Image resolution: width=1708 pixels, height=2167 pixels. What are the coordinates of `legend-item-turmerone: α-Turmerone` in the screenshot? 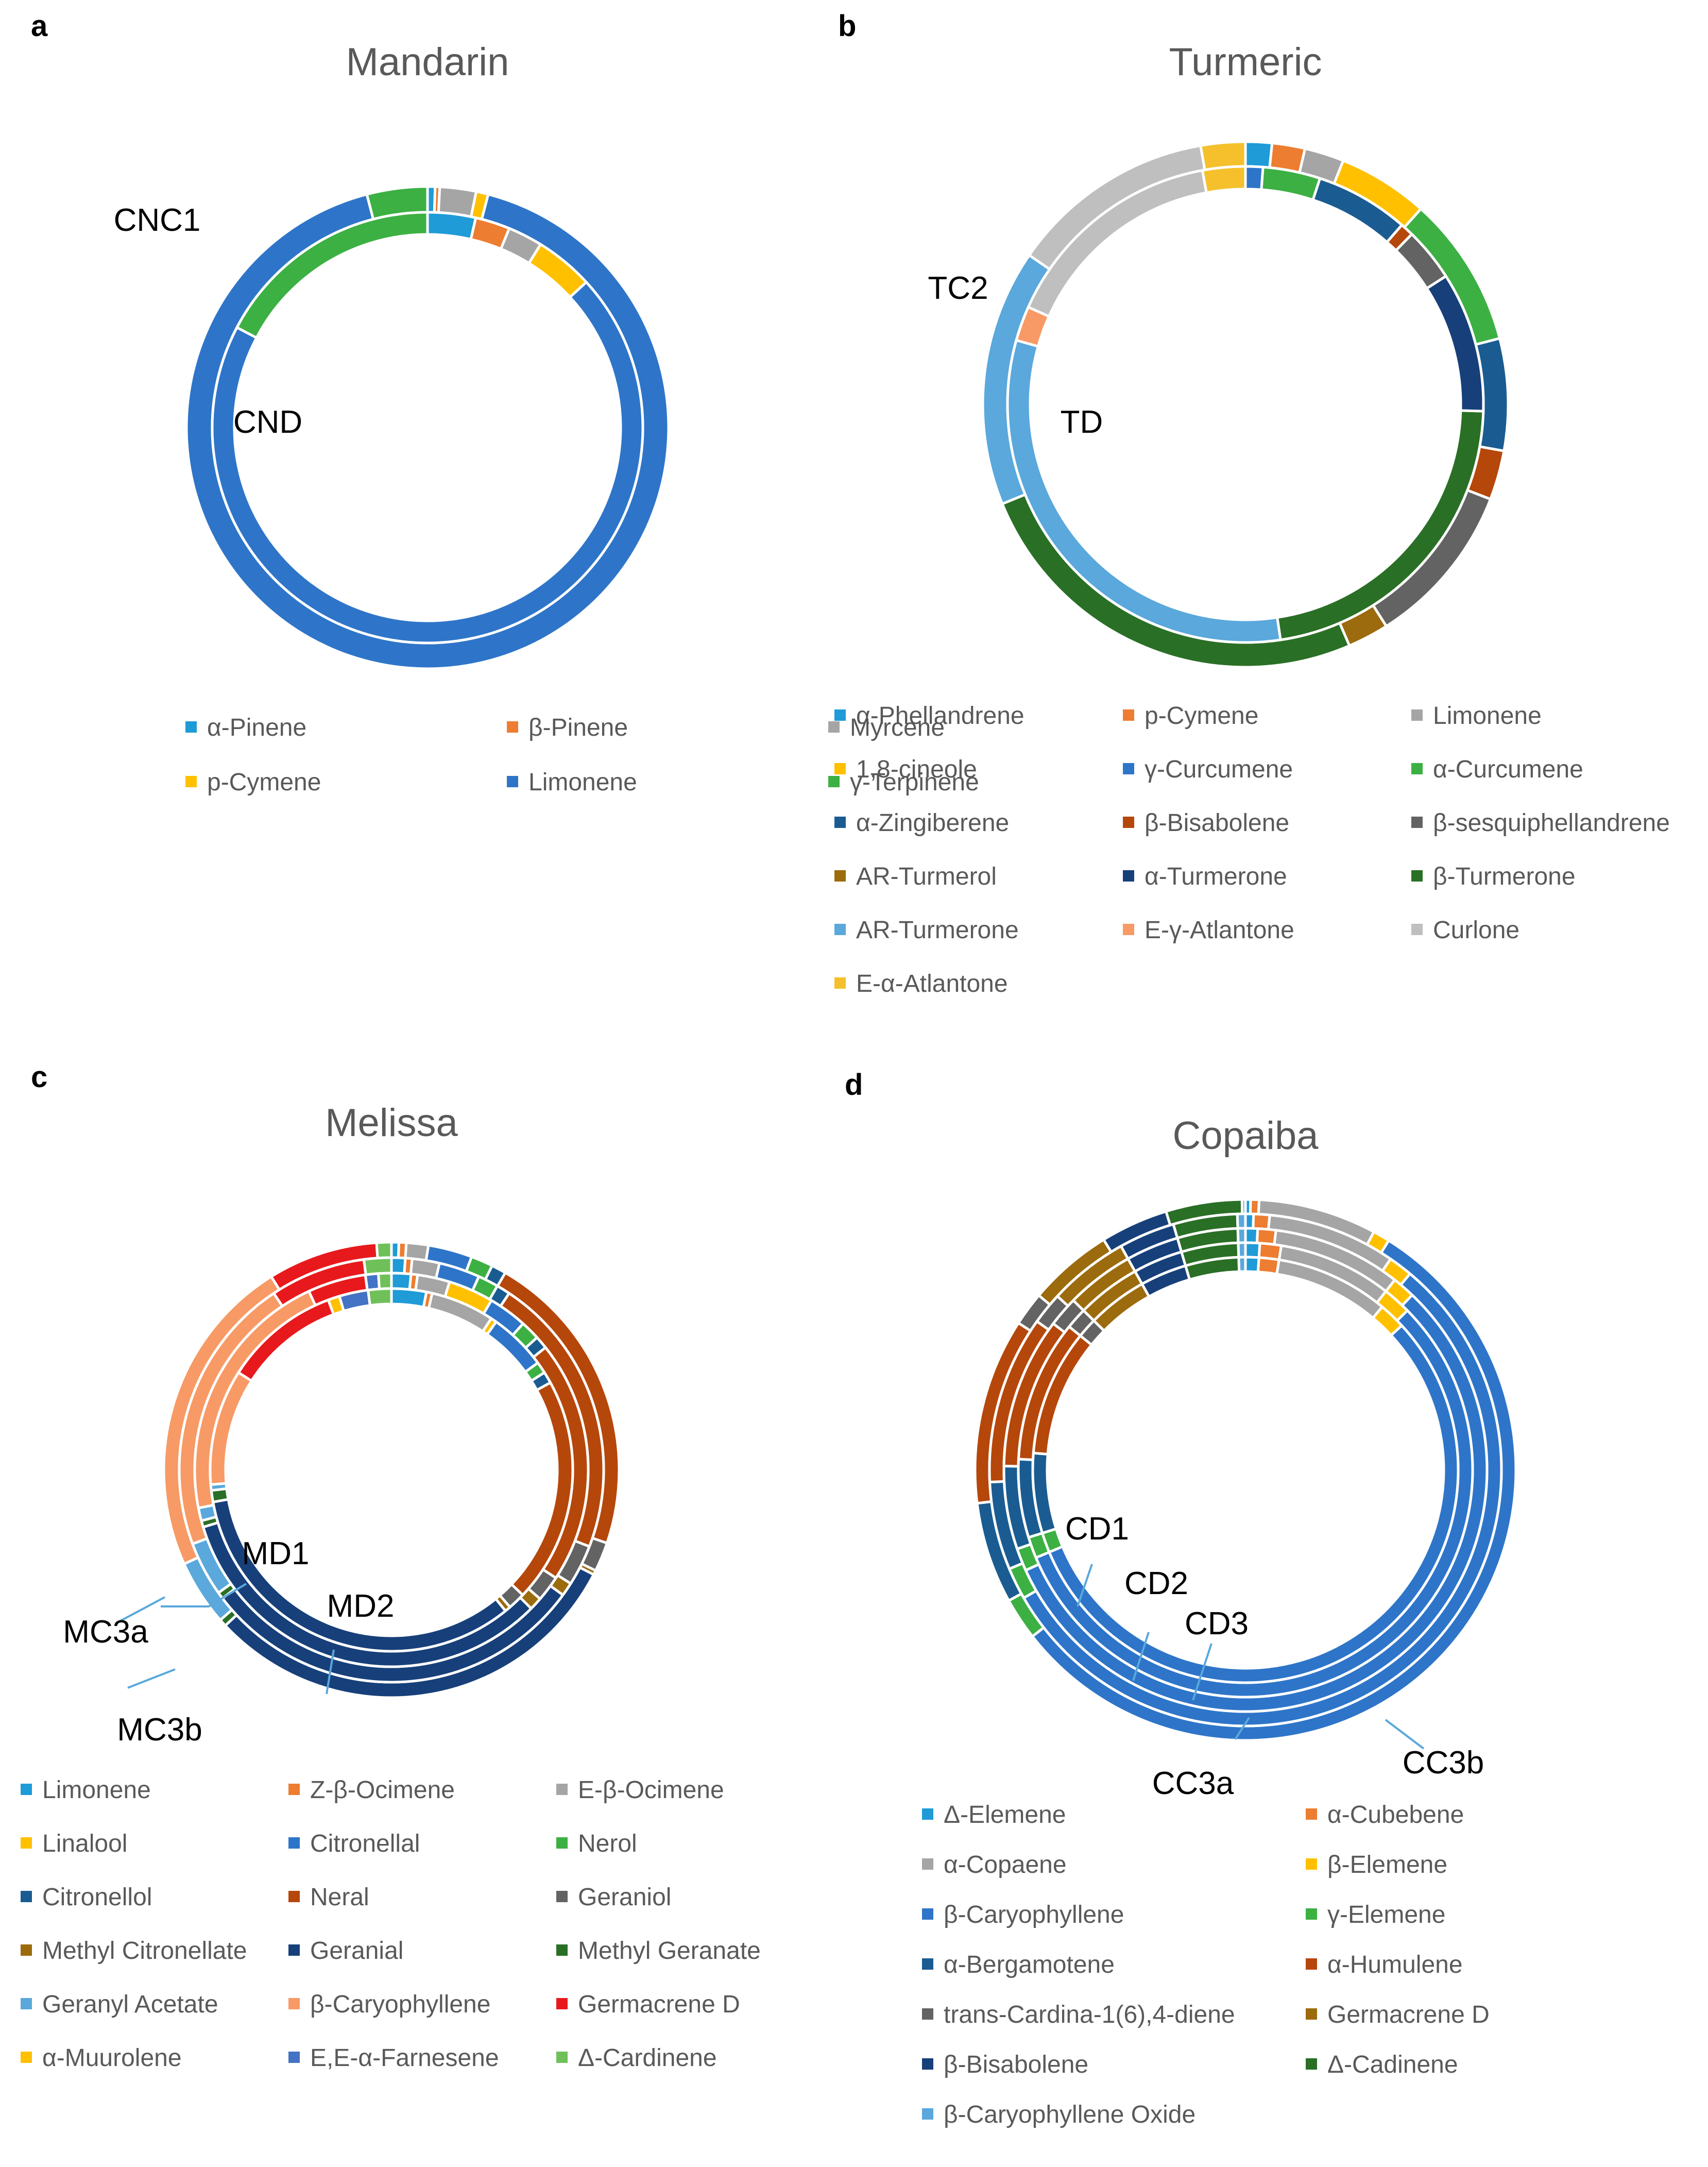 It's located at (1205, 876).